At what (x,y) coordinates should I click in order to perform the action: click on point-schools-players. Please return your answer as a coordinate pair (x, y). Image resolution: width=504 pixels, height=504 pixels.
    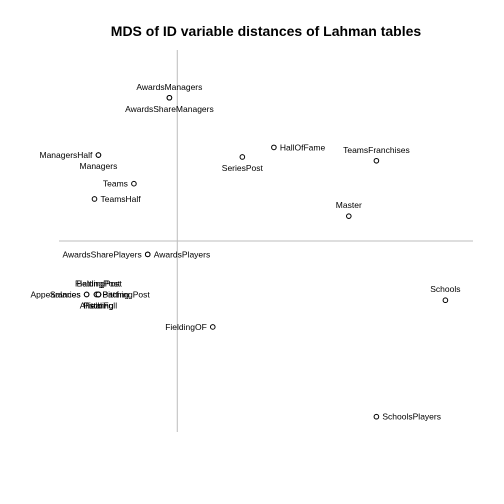
    Looking at the image, I should click on (376, 416).